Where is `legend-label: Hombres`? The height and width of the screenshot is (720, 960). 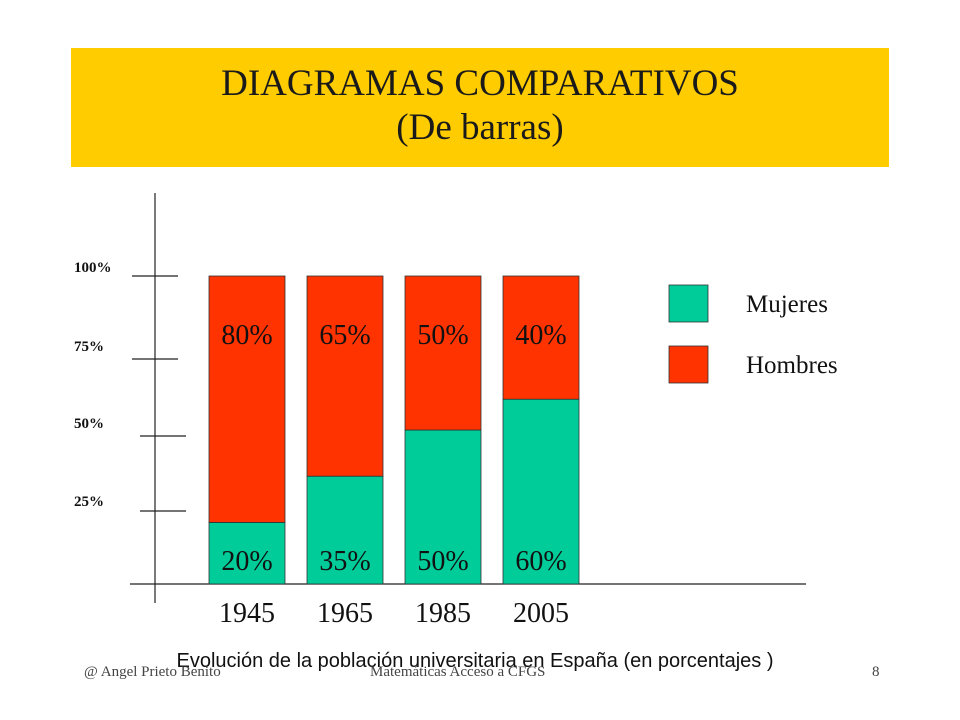
legend-label: Hombres is located at coordinates (792, 365).